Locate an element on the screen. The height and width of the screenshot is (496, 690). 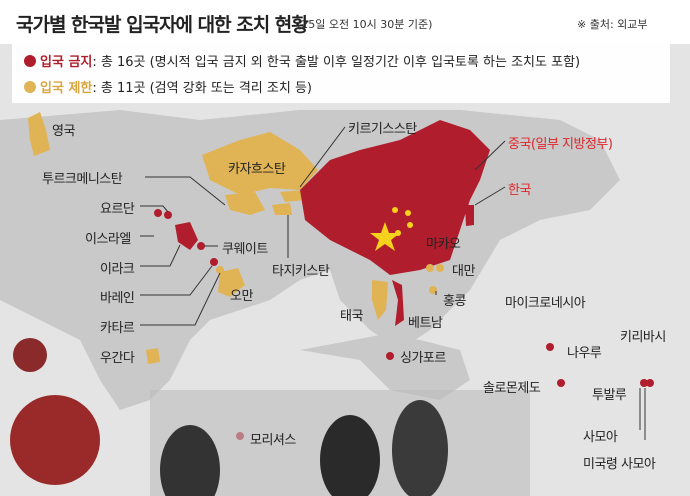
label-jordan: 요르단 is located at coordinates (117, 209).